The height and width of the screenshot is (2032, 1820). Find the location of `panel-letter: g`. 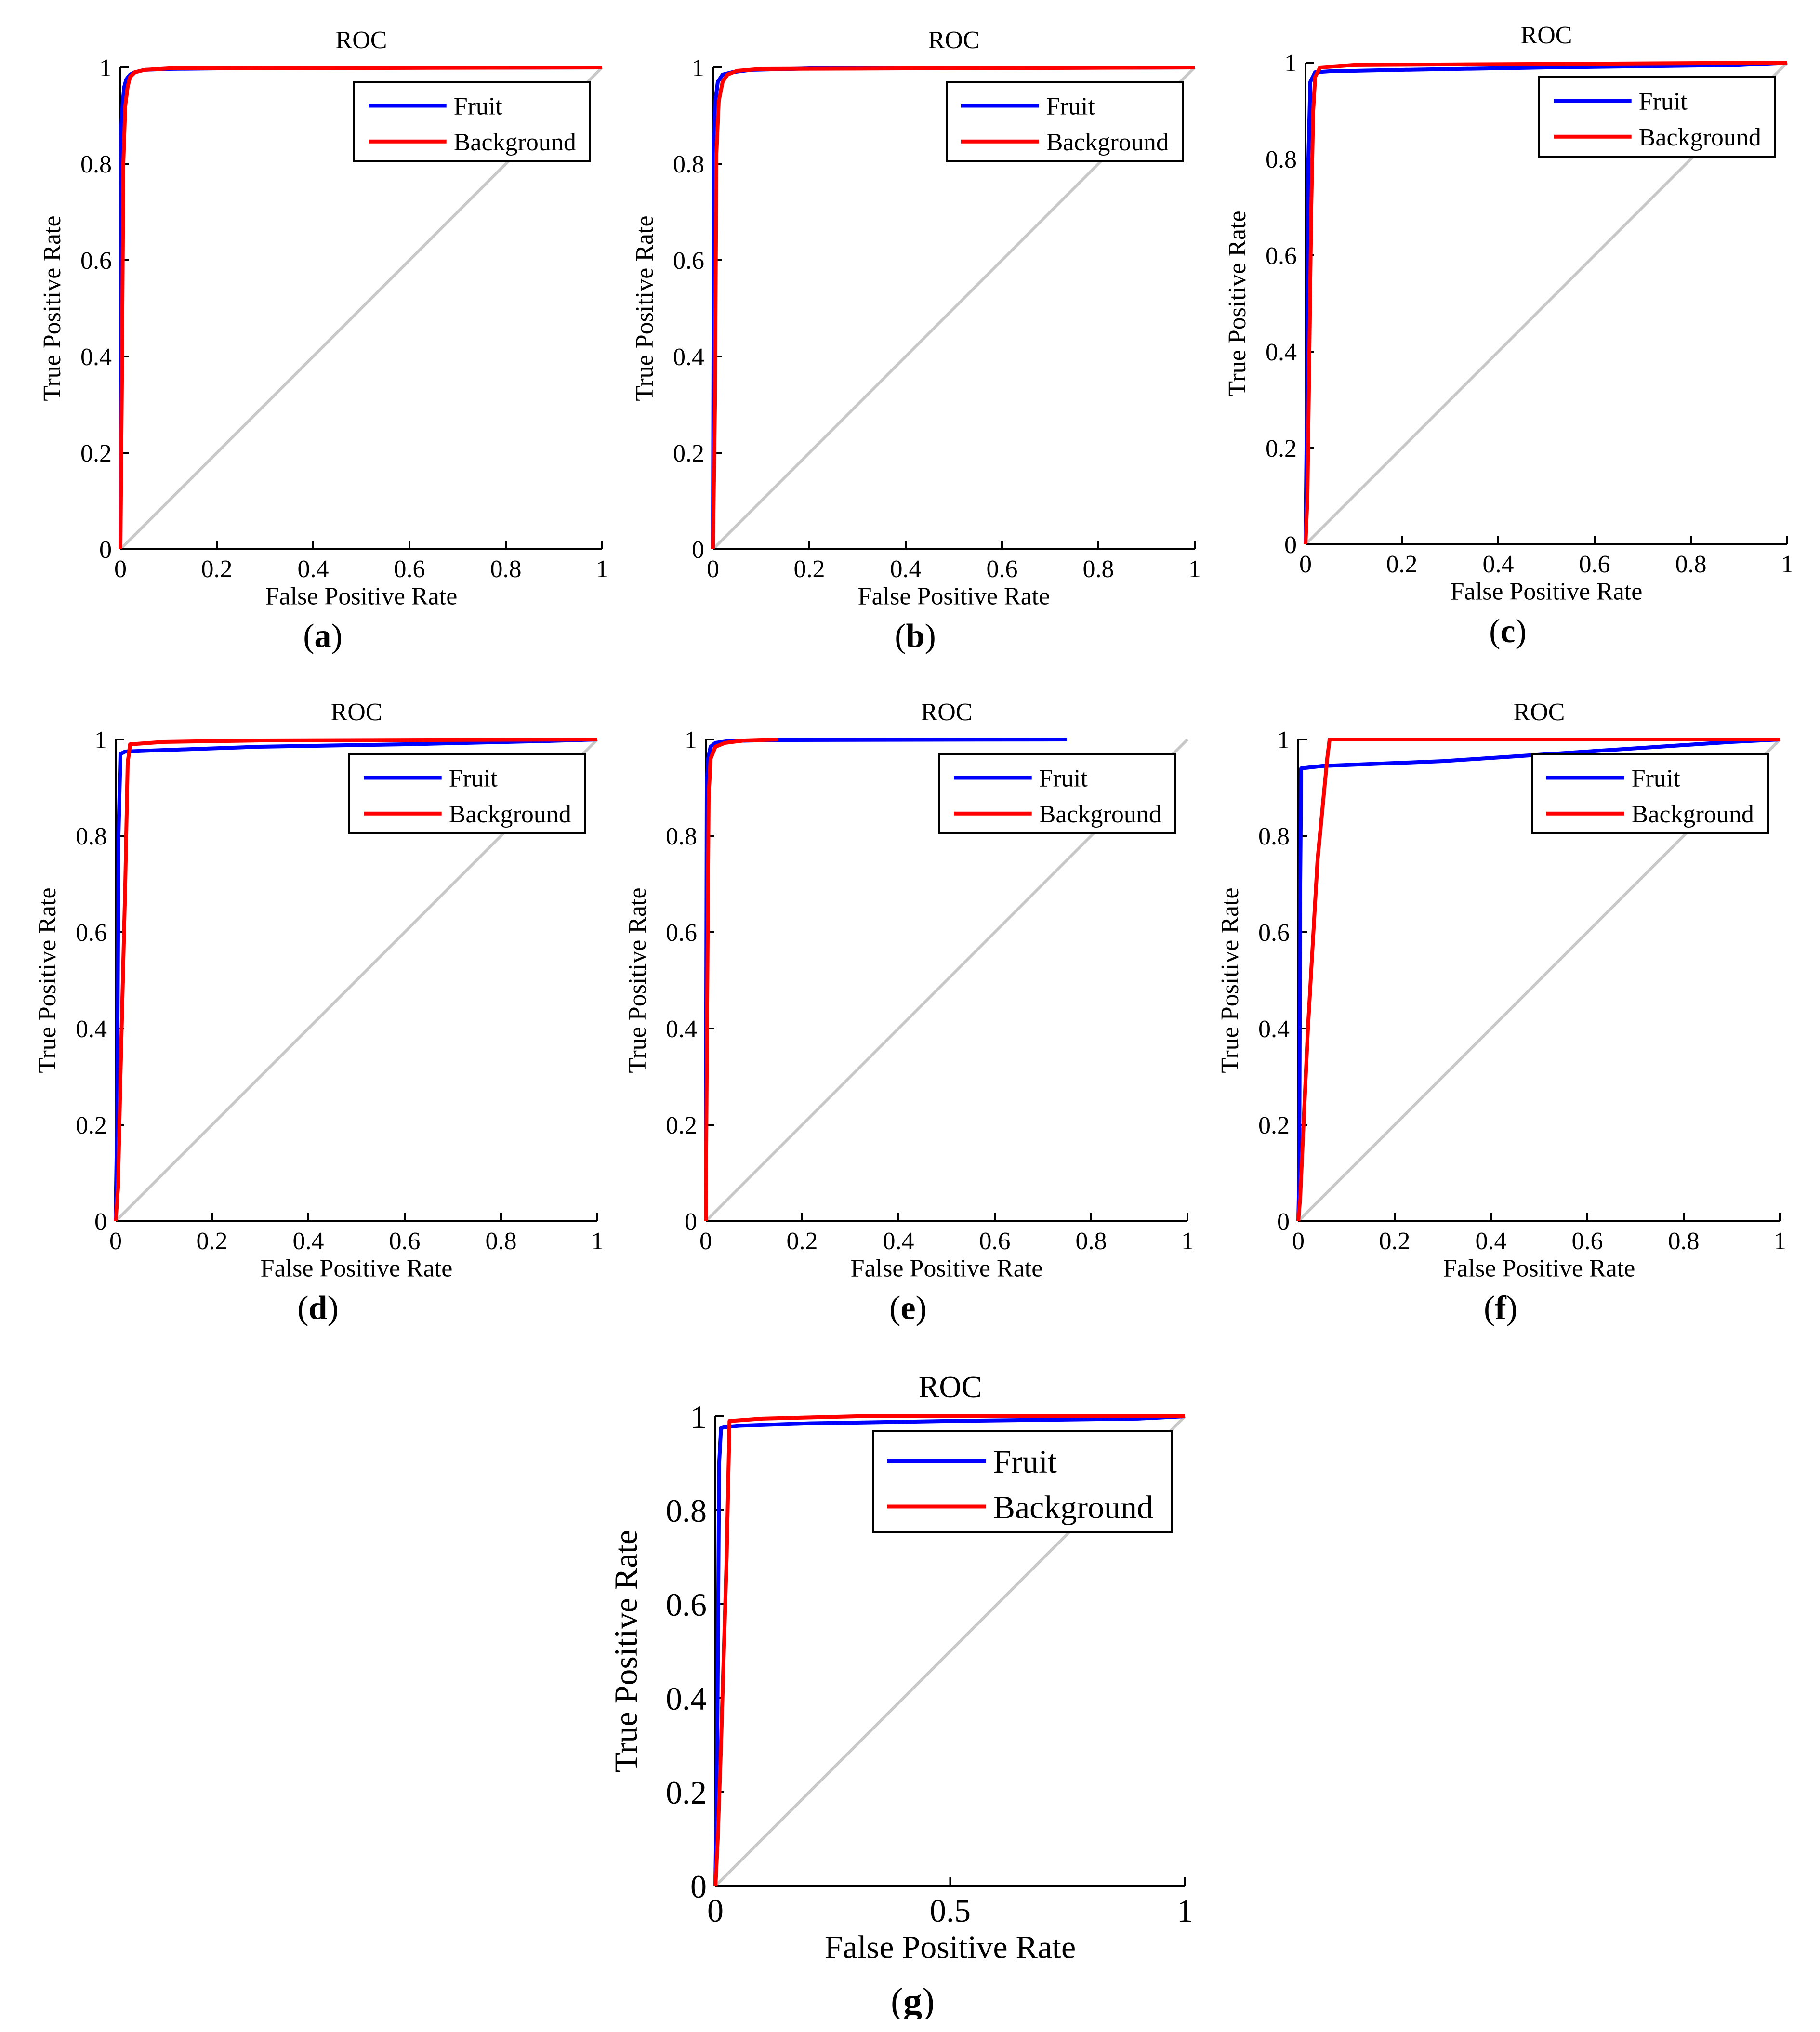

panel-letter: g is located at coordinates (913, 1999).